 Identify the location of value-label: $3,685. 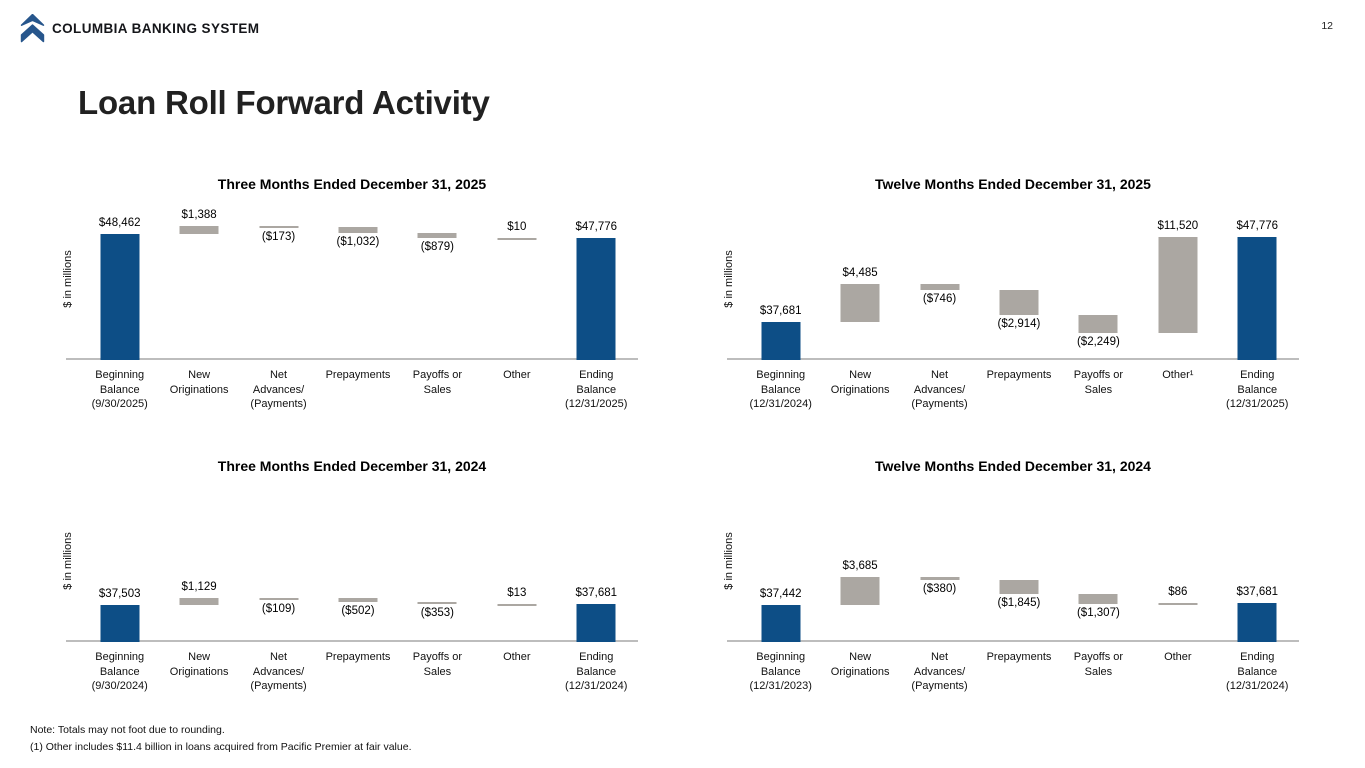
(860, 565).